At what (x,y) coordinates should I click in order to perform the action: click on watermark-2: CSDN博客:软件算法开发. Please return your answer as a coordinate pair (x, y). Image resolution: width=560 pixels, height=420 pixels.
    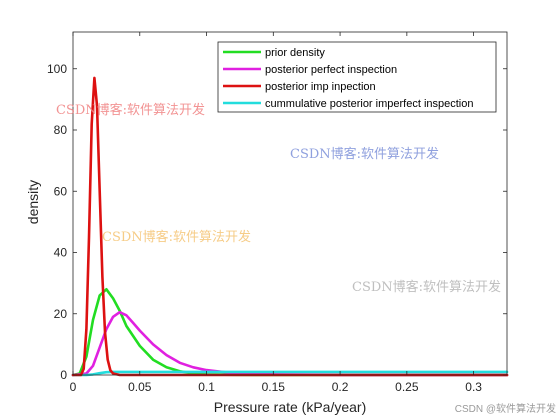
    Looking at the image, I should click on (364, 154).